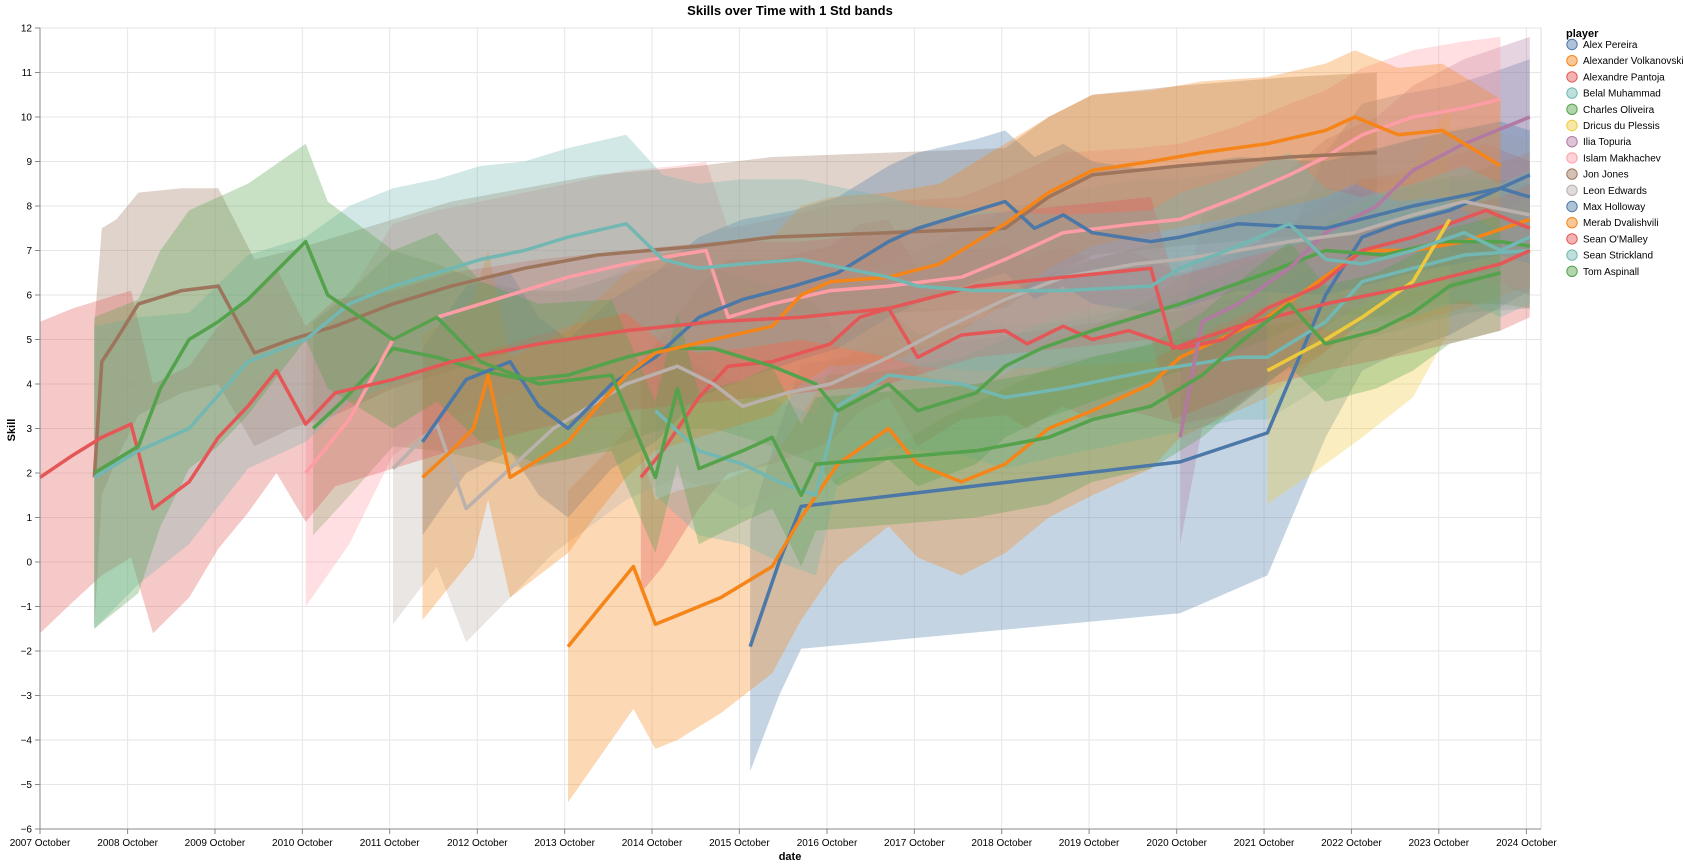 This screenshot has height=864, width=1683. What do you see at coordinates (29, 207) in the screenshot?
I see `y-tick-label: 8` at bounding box center [29, 207].